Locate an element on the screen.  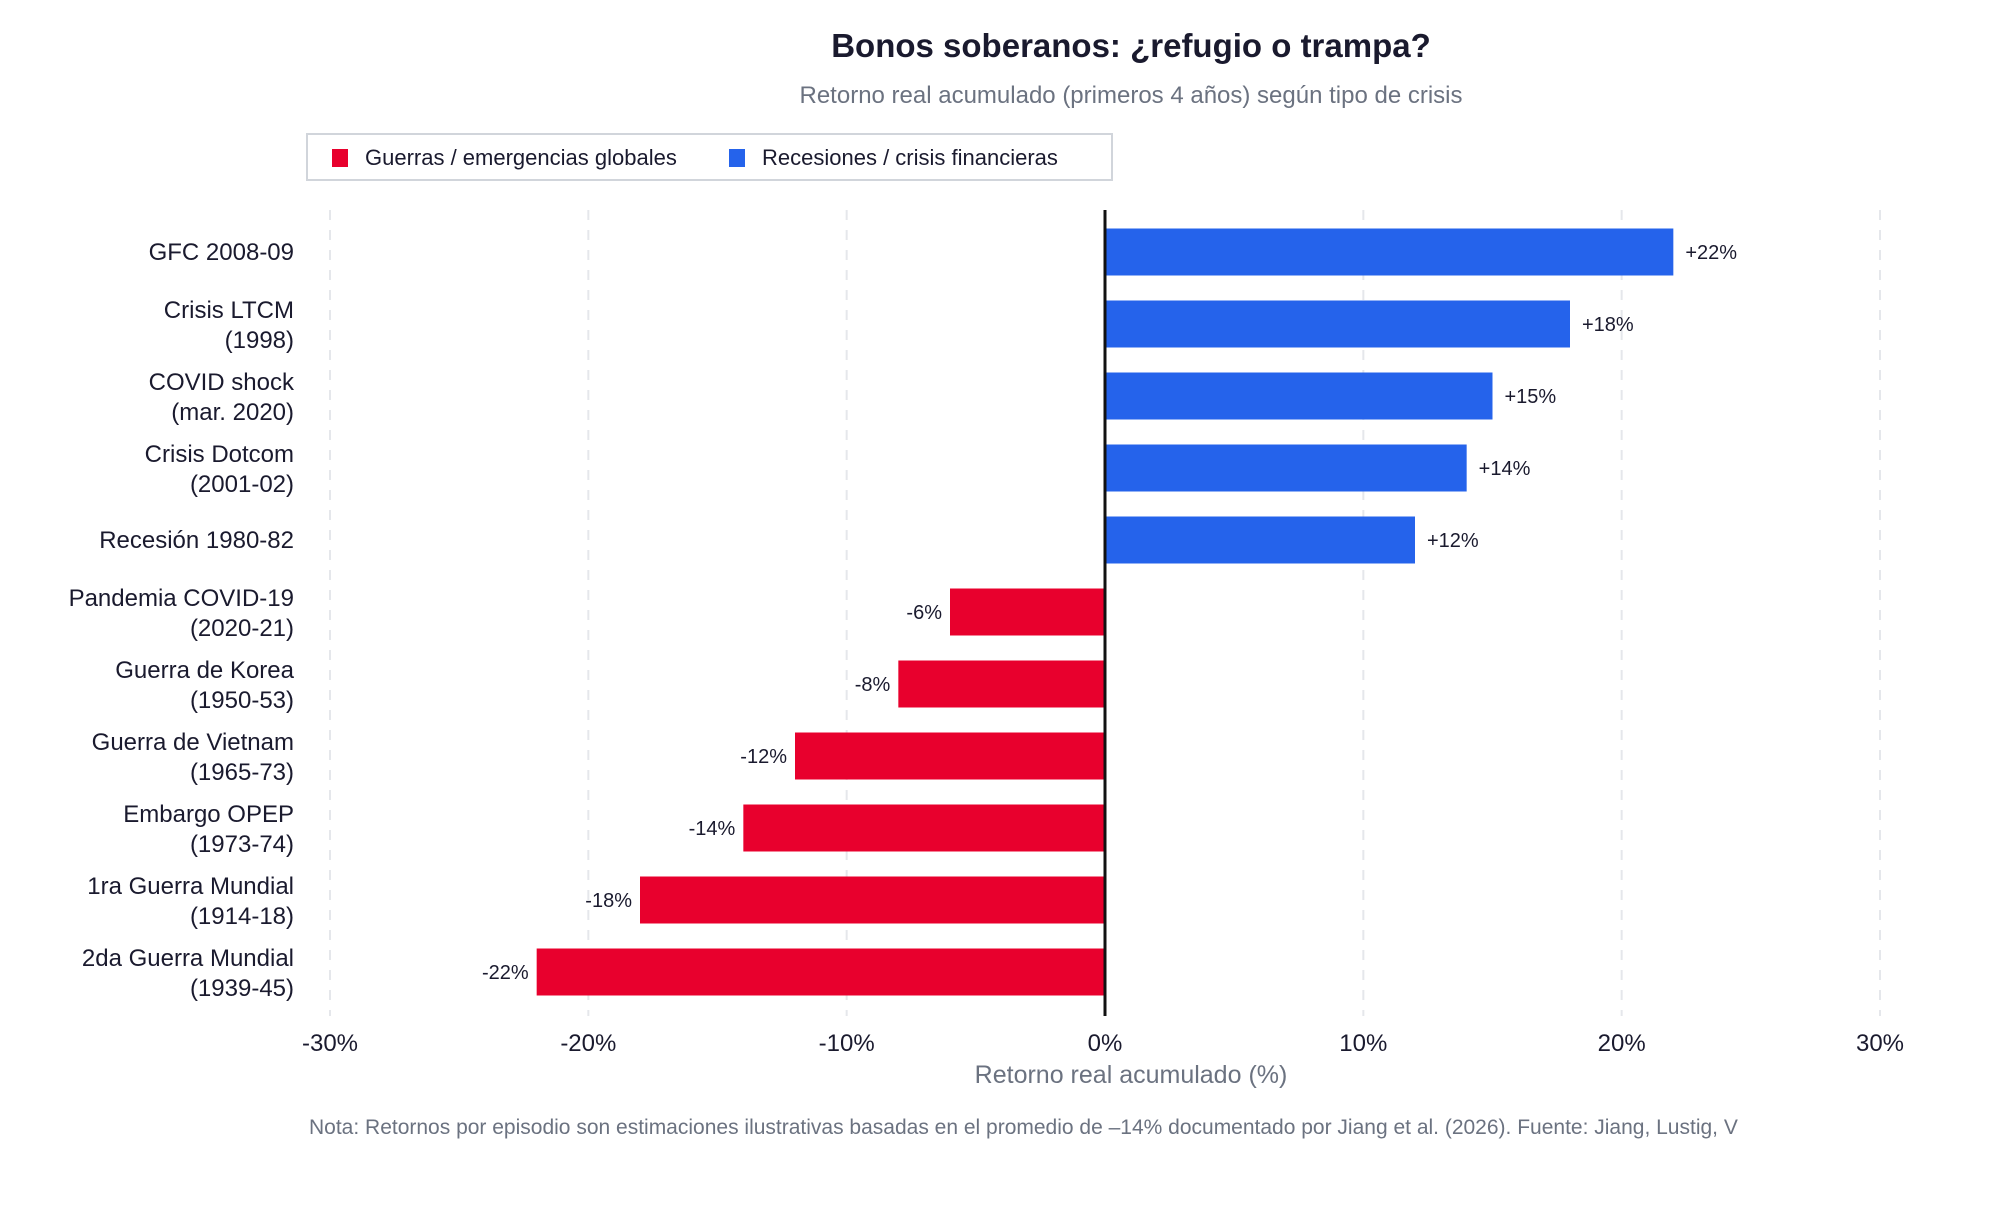
x-tick-label: 10% is located at coordinates (1363, 1043).